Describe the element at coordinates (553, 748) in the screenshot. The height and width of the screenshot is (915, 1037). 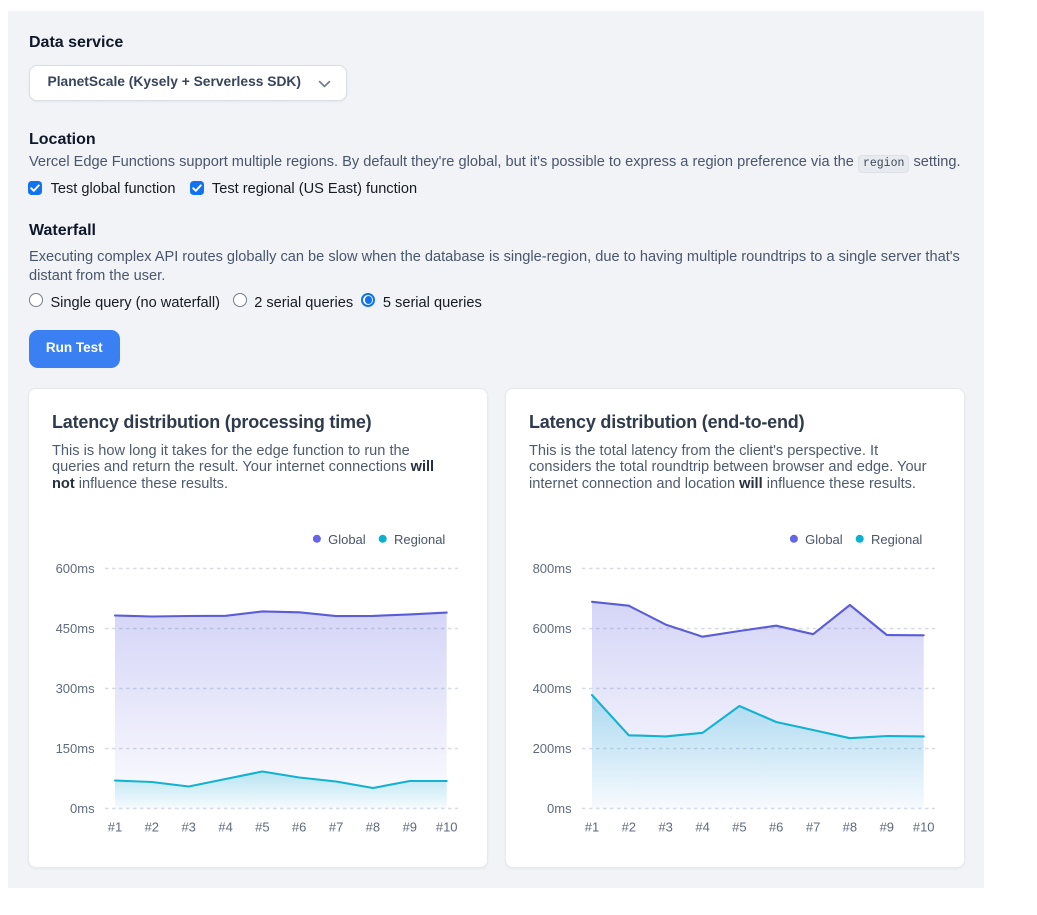
I see `svg-text: 200ms` at that location.